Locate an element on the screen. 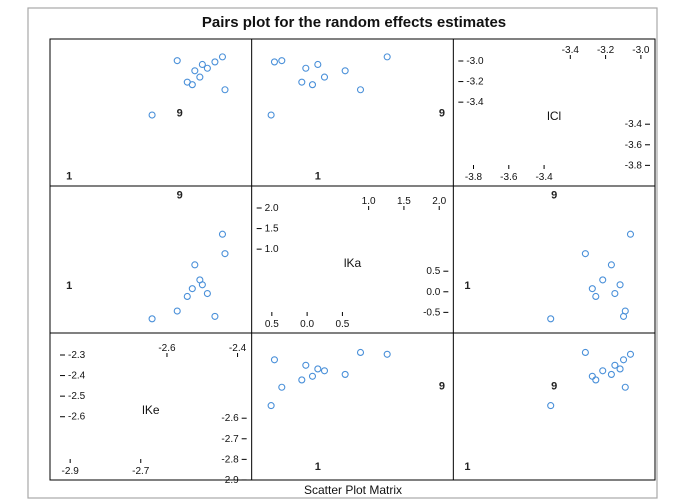 The image size is (681, 502). axis-tick-label: -2.7 is located at coordinates (141, 471).